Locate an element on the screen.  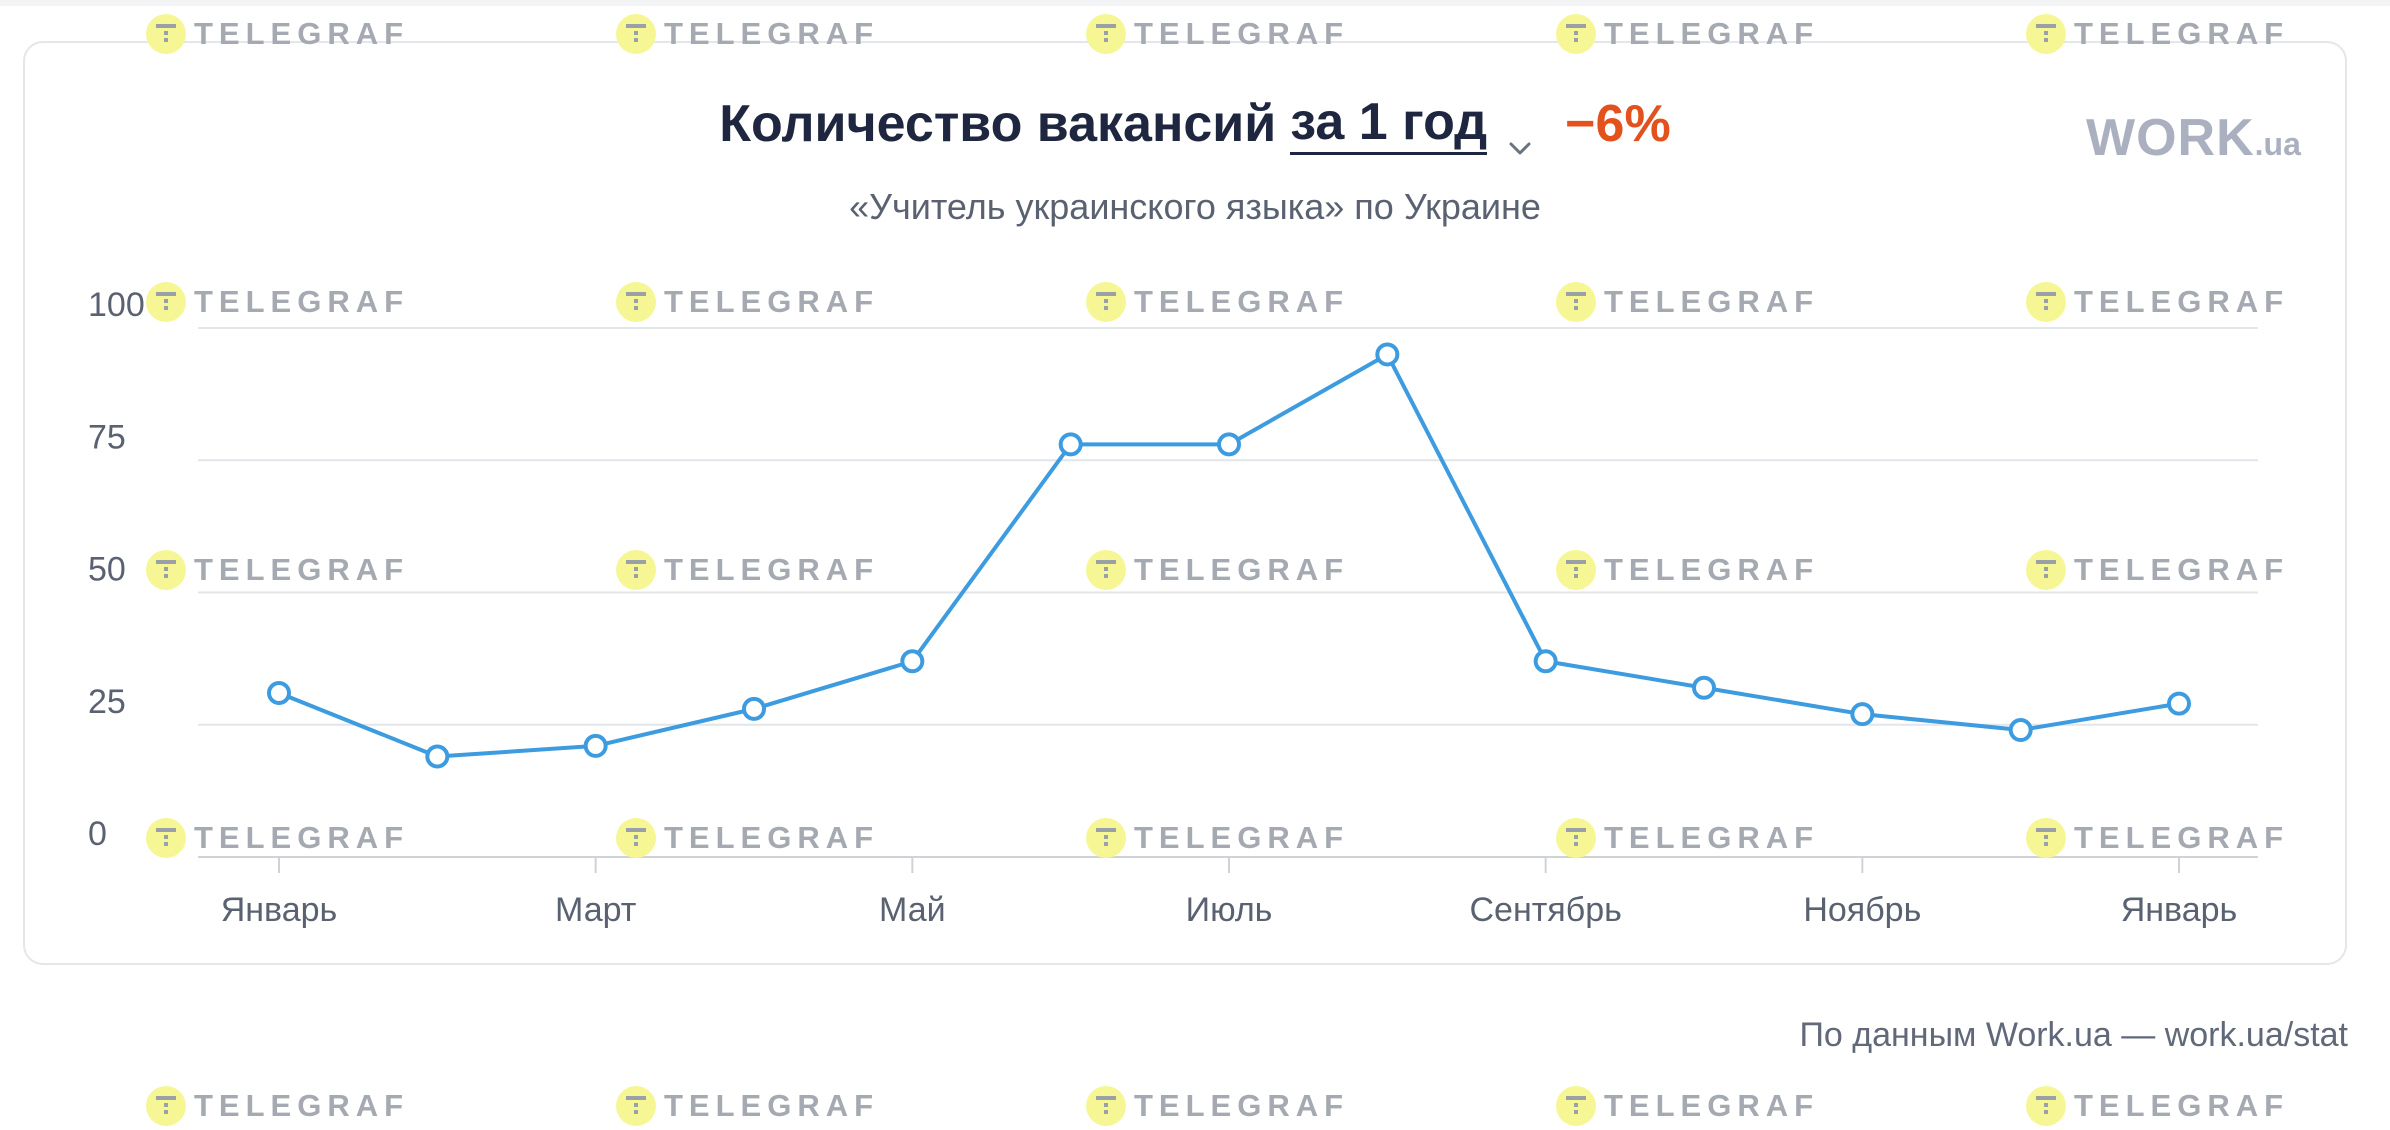
top-bar is located at coordinates (1195, 3).